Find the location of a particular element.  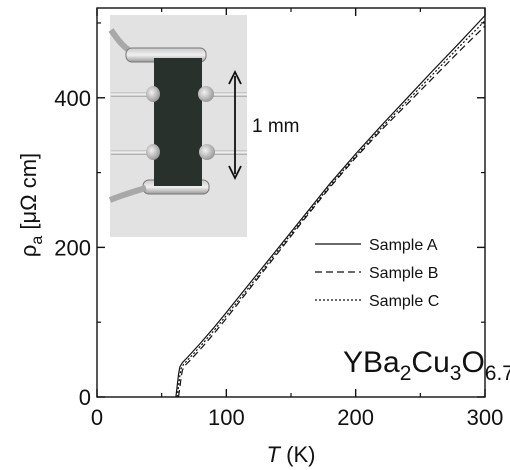

legend: Sample A Sample B Sample C is located at coordinates (377, 273).